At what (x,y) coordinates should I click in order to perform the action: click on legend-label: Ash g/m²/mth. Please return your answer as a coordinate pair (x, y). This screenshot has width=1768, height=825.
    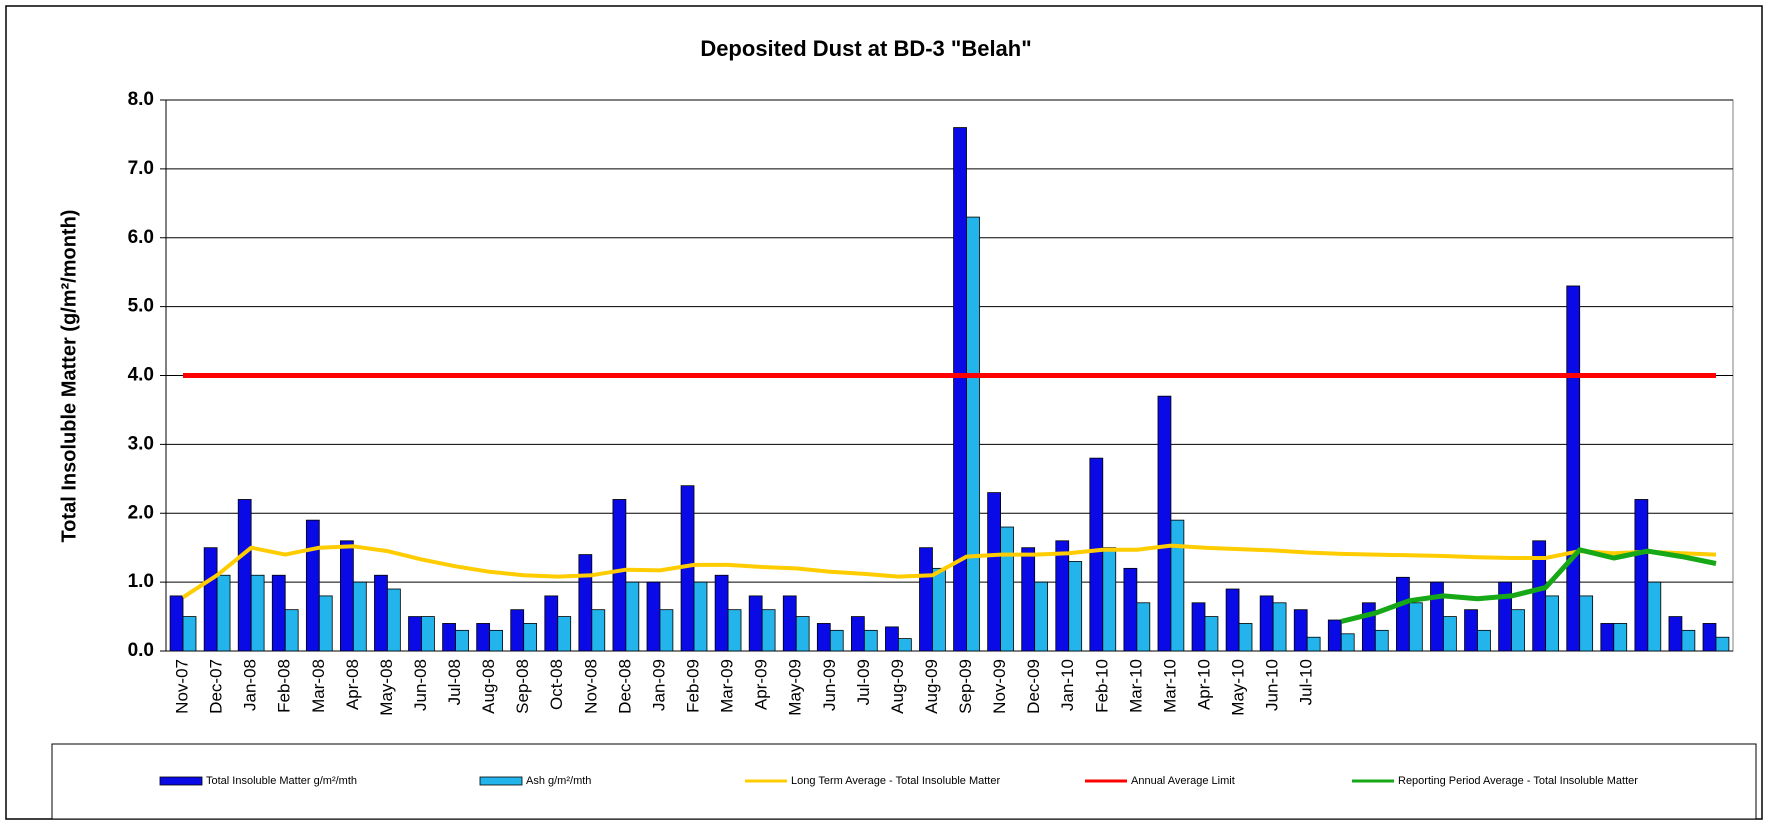
    Looking at the image, I should click on (558, 781).